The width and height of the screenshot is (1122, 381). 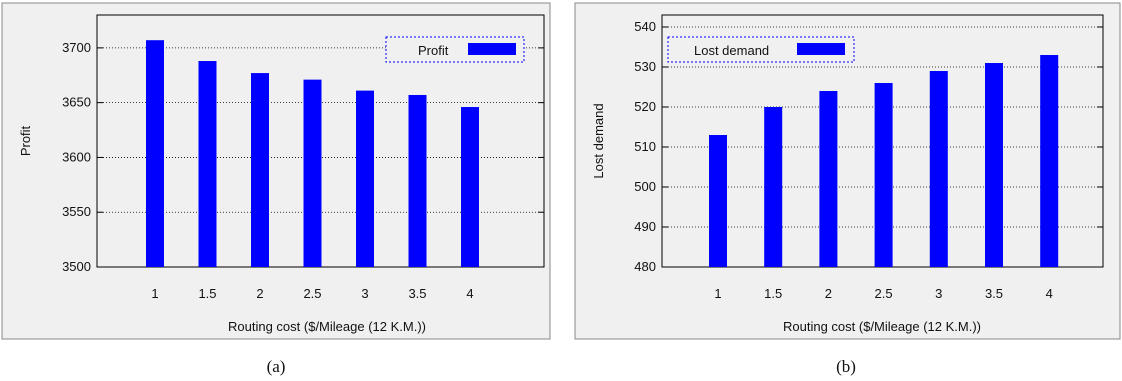 What do you see at coordinates (25, 140) in the screenshot?
I see `y-axis-label: Profit` at bounding box center [25, 140].